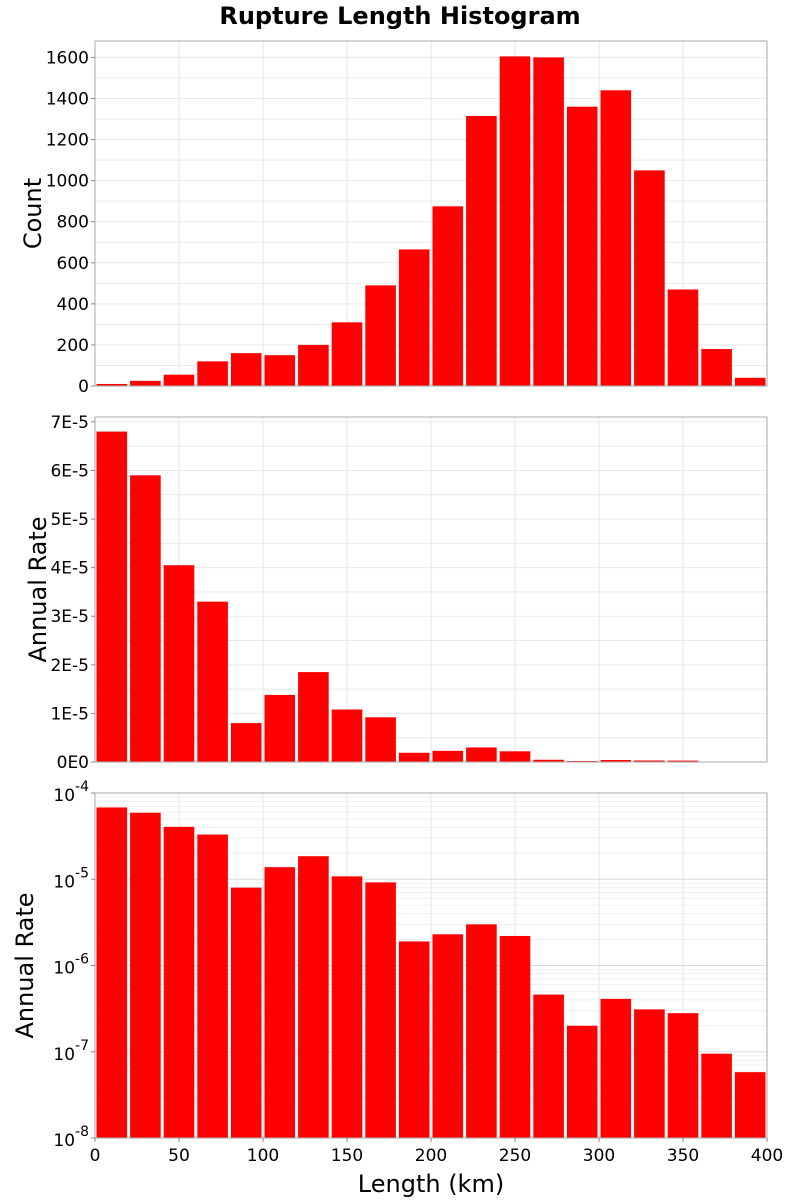 Image resolution: width=800 pixels, height=1200 pixels. What do you see at coordinates (347, 1156) in the screenshot?
I see `x-tick-label: 150` at bounding box center [347, 1156].